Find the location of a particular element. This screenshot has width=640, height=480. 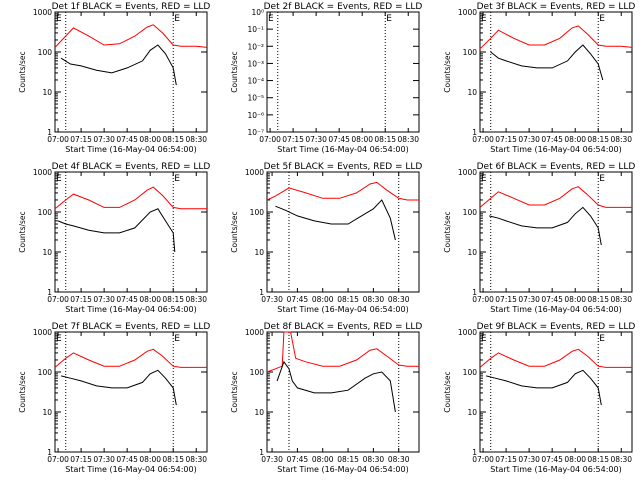

panel-title: Det 3f BLACK = Events, RED = LLD is located at coordinates (556, 7).